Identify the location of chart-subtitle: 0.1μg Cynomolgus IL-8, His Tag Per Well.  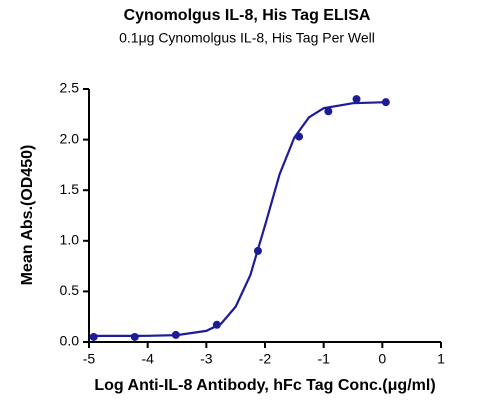
(247, 38).